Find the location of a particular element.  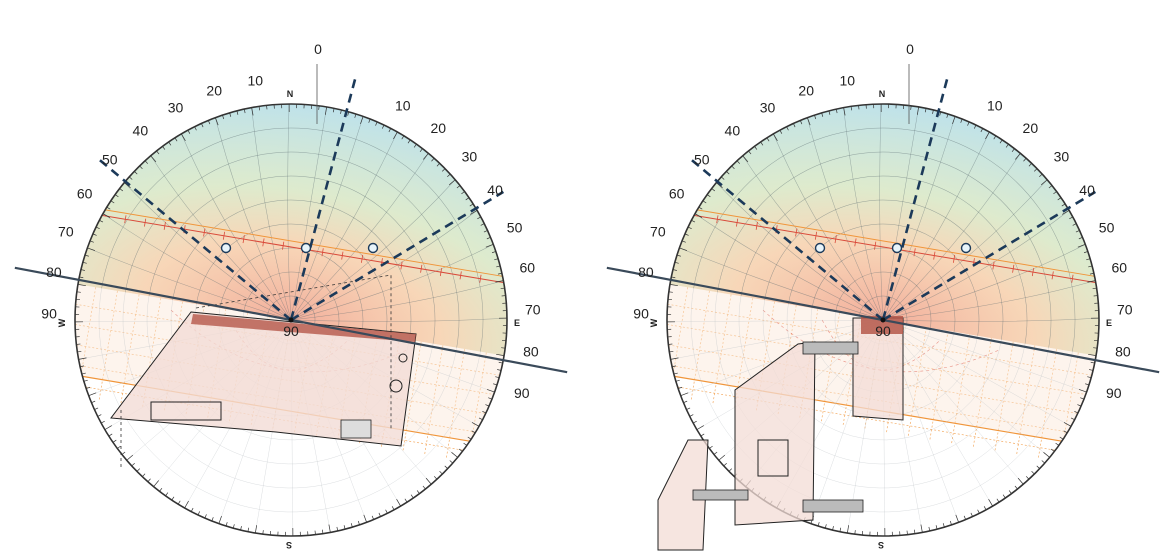

north-label: N is located at coordinates (882, 94).